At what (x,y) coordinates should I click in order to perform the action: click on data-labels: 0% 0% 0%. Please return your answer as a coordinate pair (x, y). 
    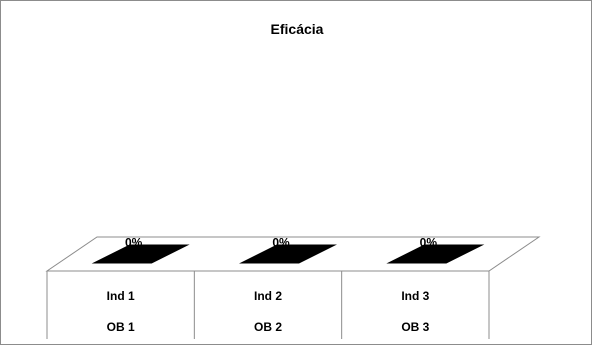
    Looking at the image, I should click on (281, 242).